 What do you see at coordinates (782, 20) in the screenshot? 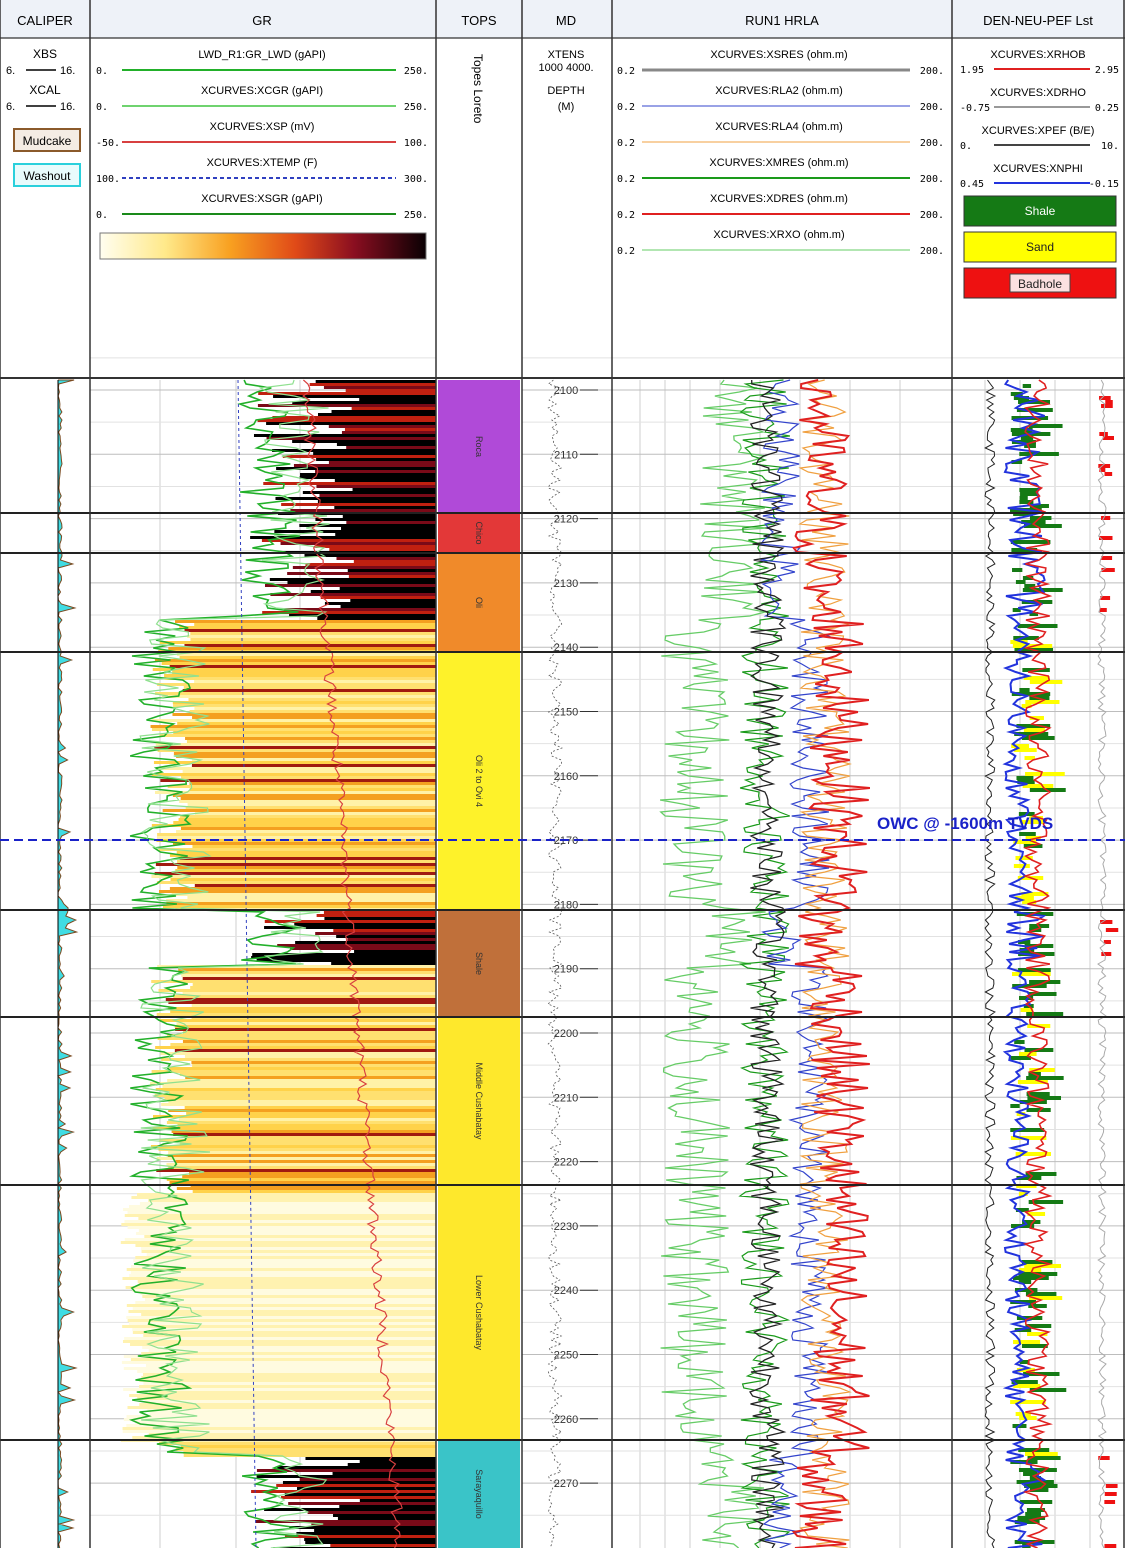
I see `resistivity-track-title: RUN1 HRLA` at bounding box center [782, 20].